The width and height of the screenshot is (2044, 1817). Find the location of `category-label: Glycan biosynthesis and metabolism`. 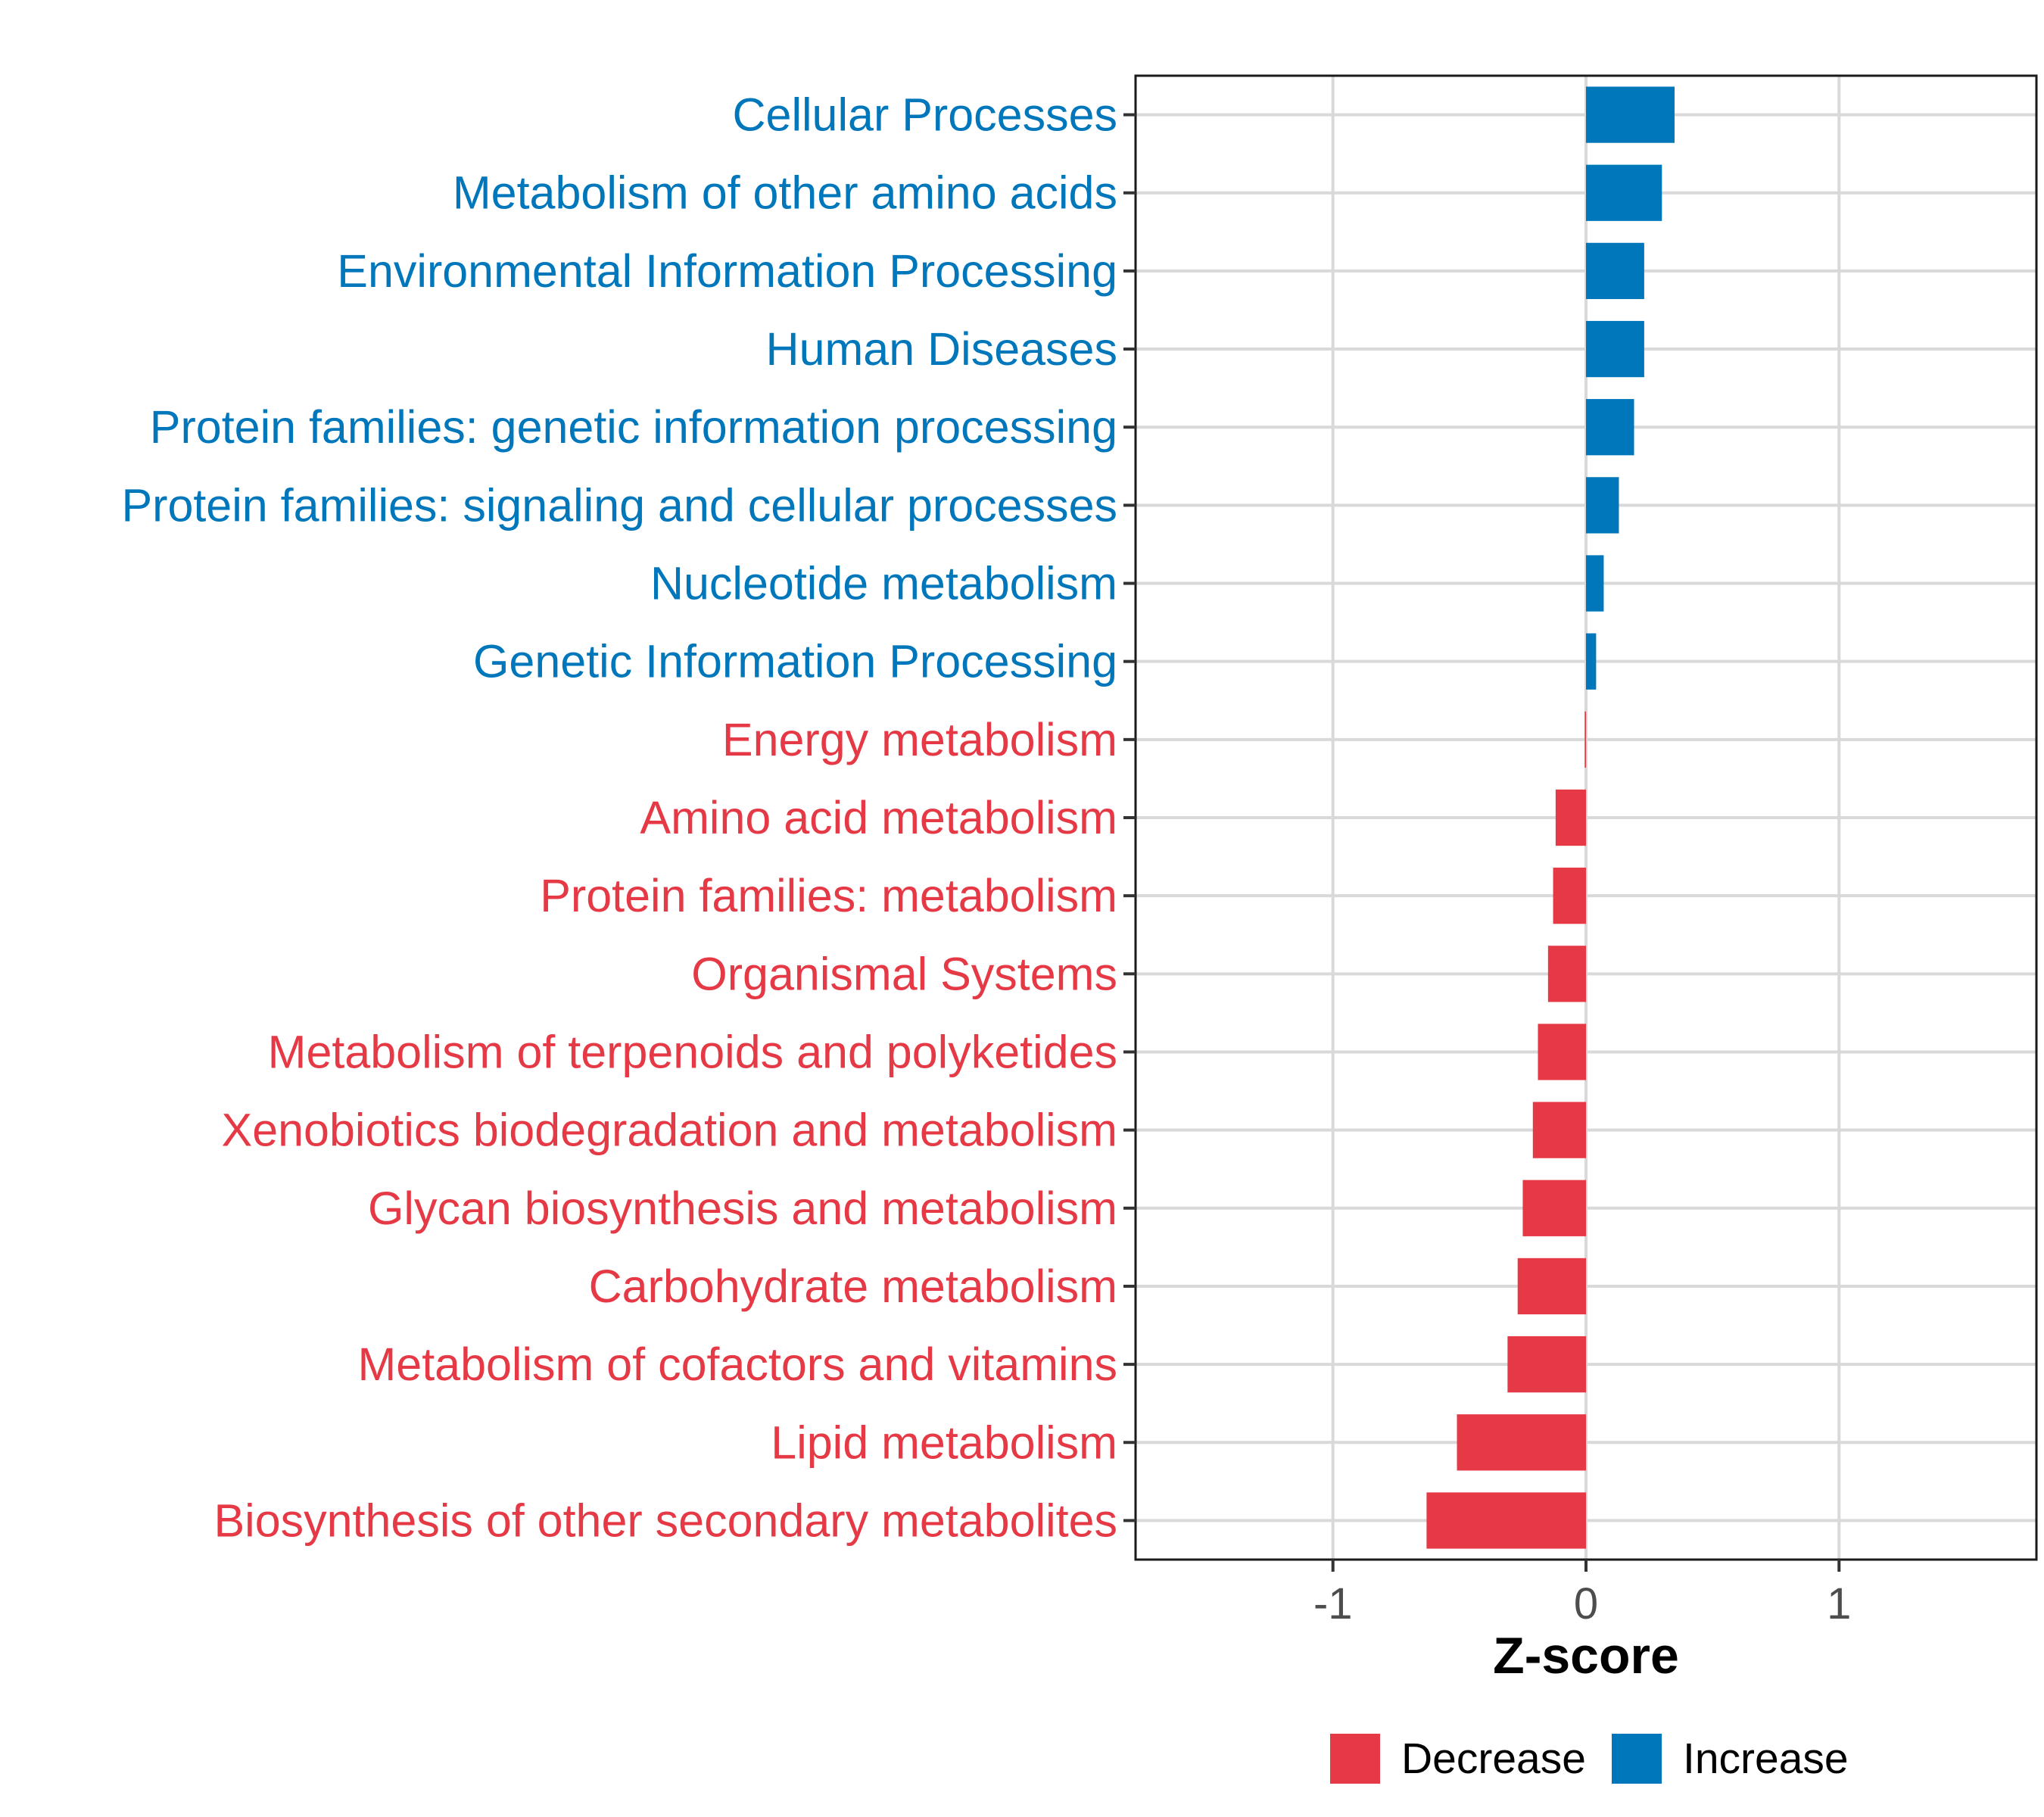

category-label: Glycan biosynthesis and metabolism is located at coordinates (742, 1208).